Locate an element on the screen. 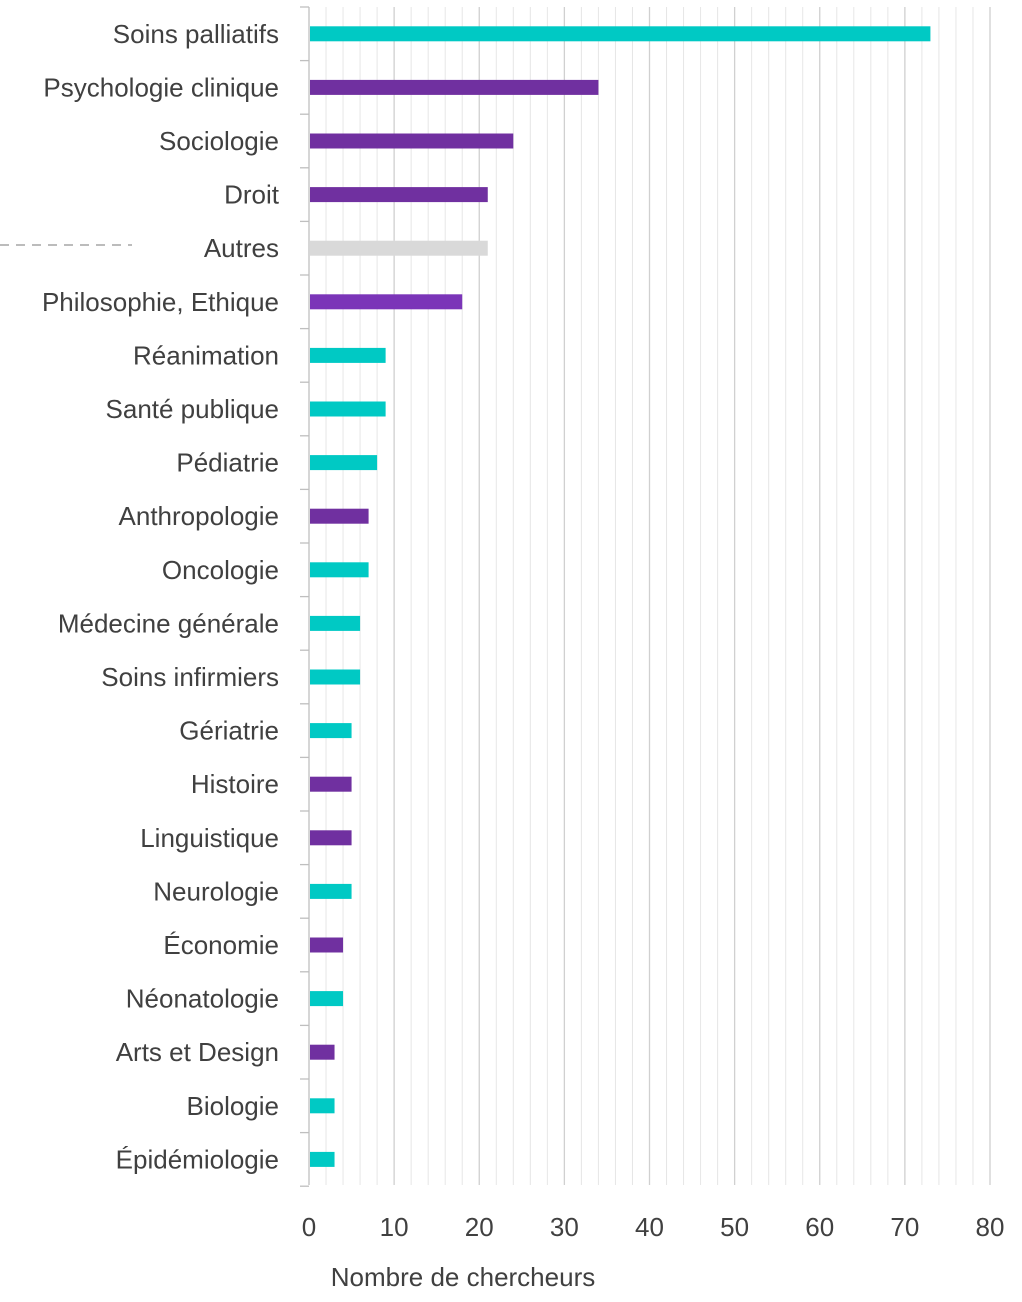 Image resolution: width=1022 pixels, height=1302 pixels. category-label: Linguistique is located at coordinates (209, 838).